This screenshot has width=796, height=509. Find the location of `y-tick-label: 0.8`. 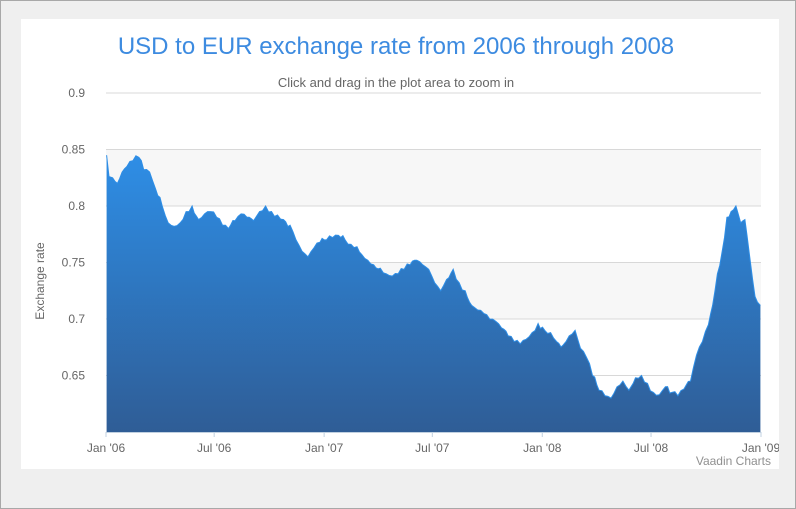

y-tick-label: 0.8 is located at coordinates (76, 206).